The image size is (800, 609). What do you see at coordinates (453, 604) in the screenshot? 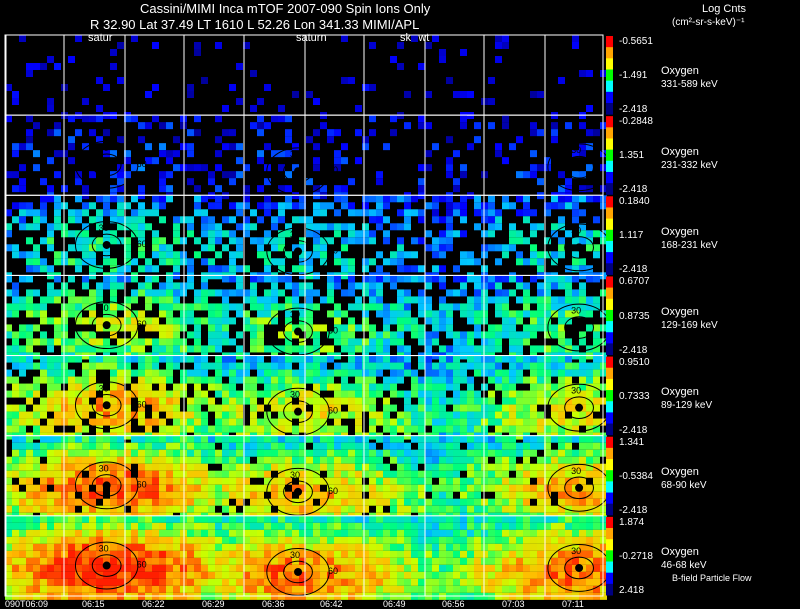
I see `time-tick-label: 06:56` at bounding box center [453, 604].